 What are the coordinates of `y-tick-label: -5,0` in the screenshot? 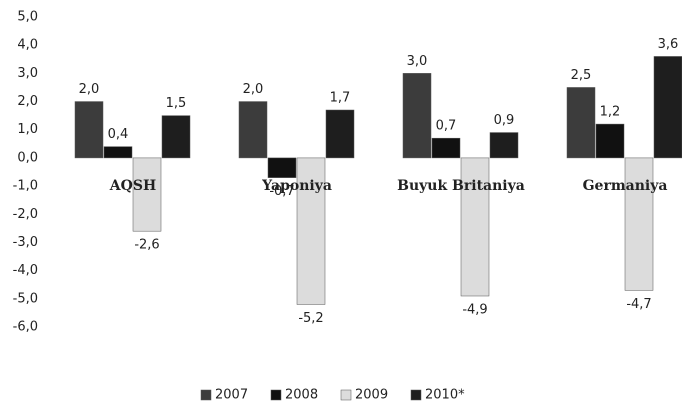 It's located at (25, 298).